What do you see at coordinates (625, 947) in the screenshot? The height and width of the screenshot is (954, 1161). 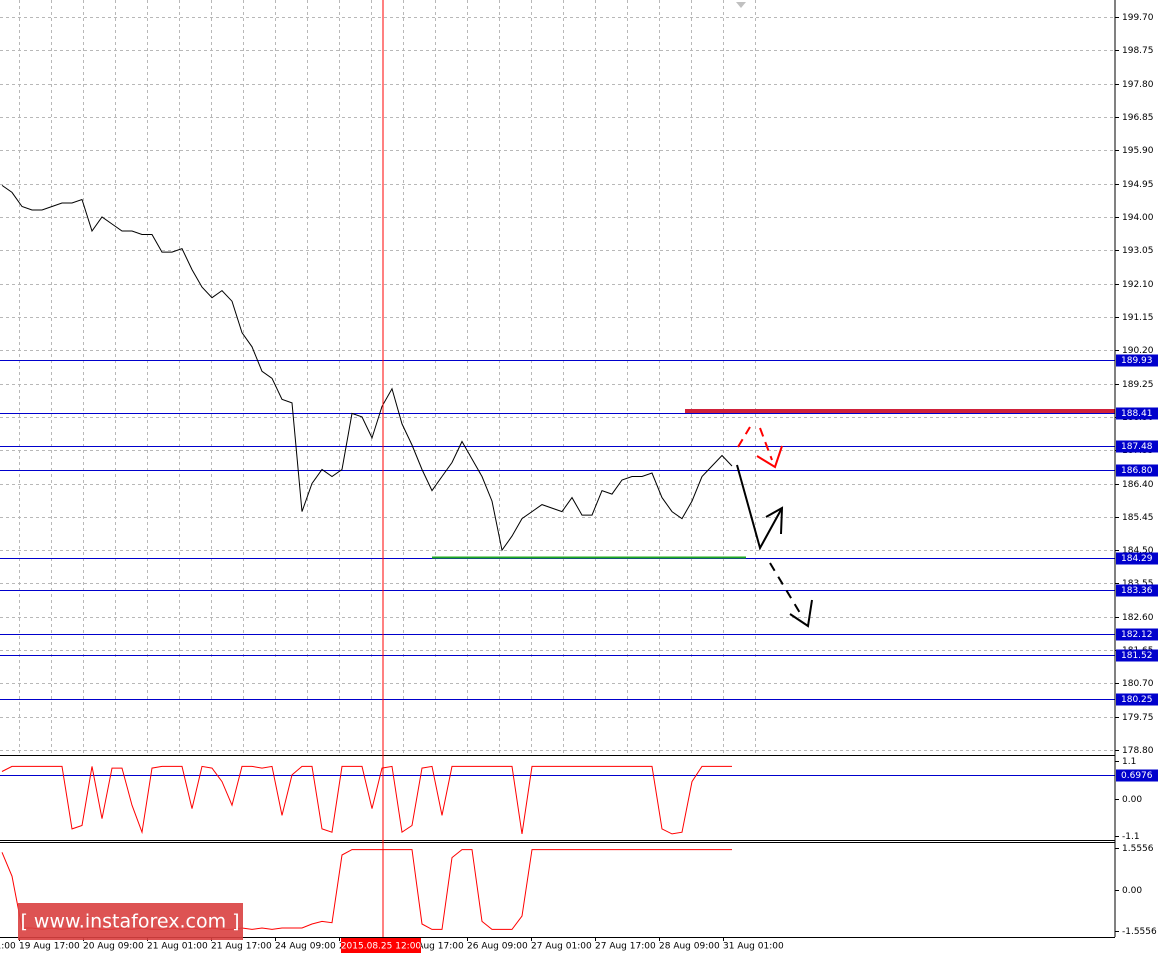 I see `x-tick-label: 27 Aug 17:00` at bounding box center [625, 947].